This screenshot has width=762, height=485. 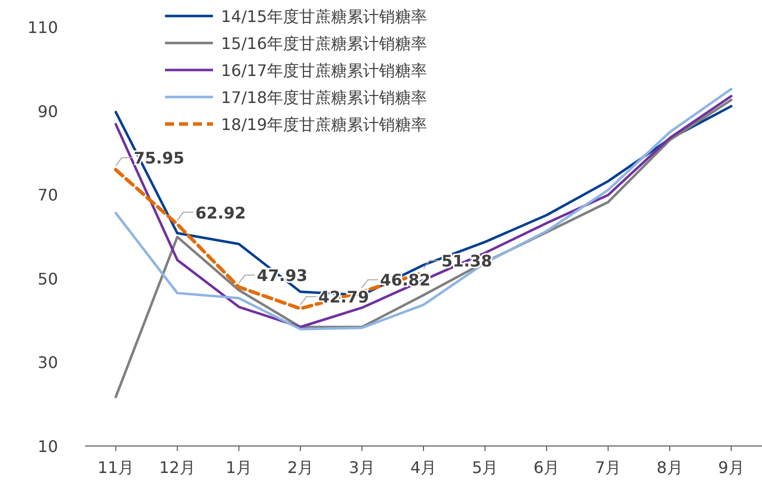 I want to click on y-tick-label: 50, so click(x=48, y=278).